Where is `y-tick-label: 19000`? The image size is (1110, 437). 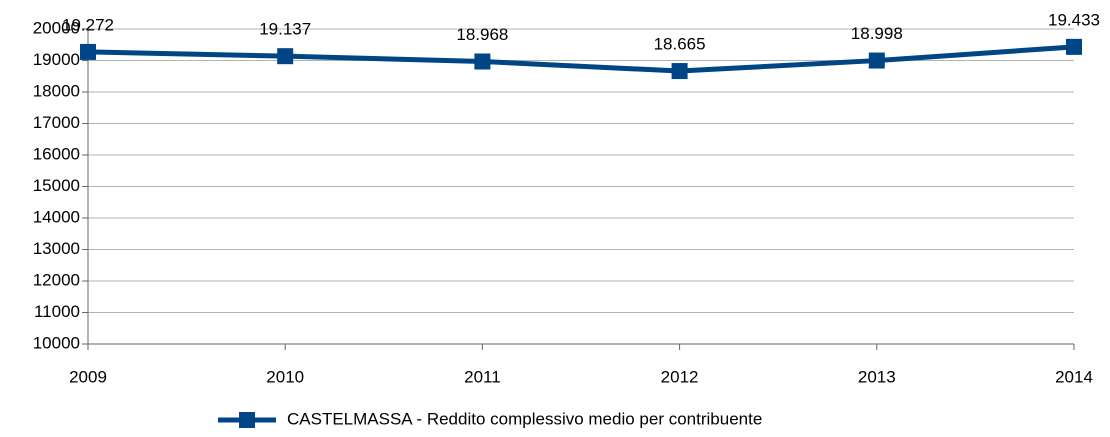
y-tick-label: 19000 is located at coordinates (56, 59).